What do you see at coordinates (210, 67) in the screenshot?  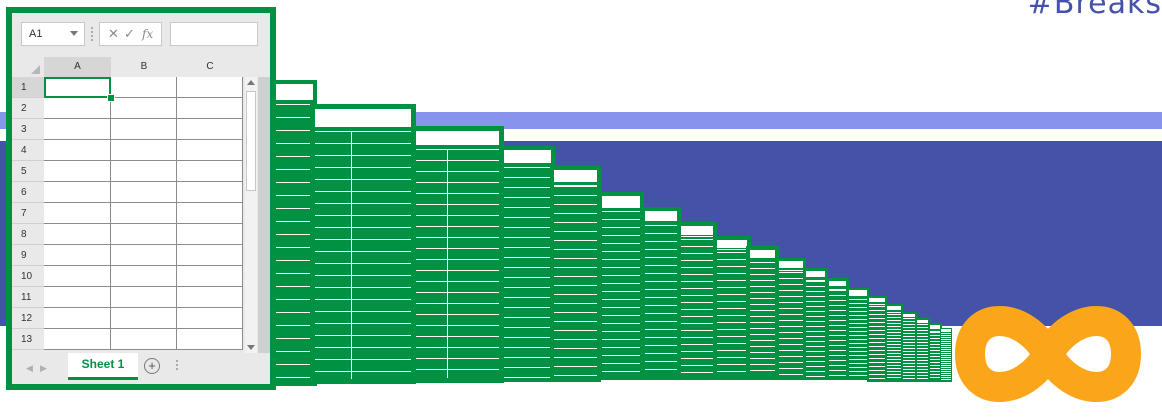 I see `column-header-c: C` at bounding box center [210, 67].